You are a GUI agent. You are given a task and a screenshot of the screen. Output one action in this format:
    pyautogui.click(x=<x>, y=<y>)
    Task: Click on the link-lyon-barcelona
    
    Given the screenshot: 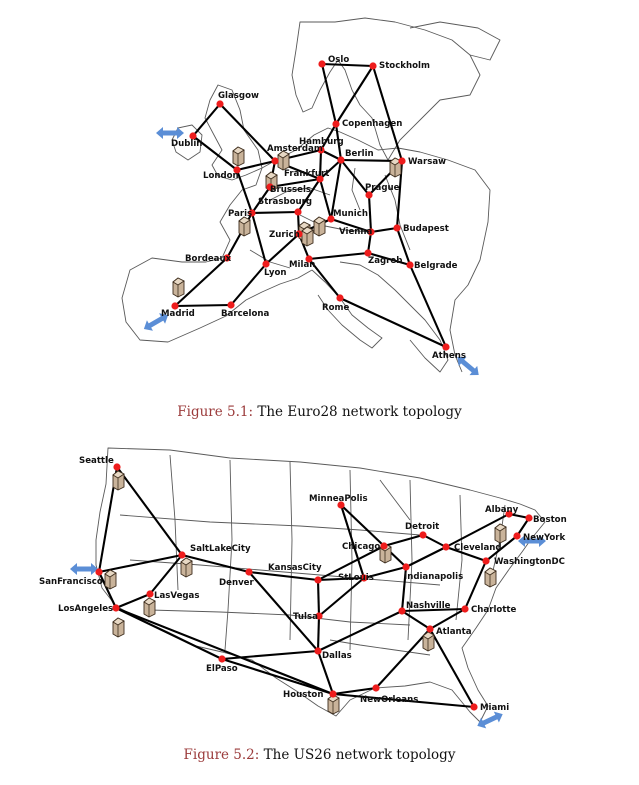 What is the action you would take?
    pyautogui.click(x=248, y=284)
    